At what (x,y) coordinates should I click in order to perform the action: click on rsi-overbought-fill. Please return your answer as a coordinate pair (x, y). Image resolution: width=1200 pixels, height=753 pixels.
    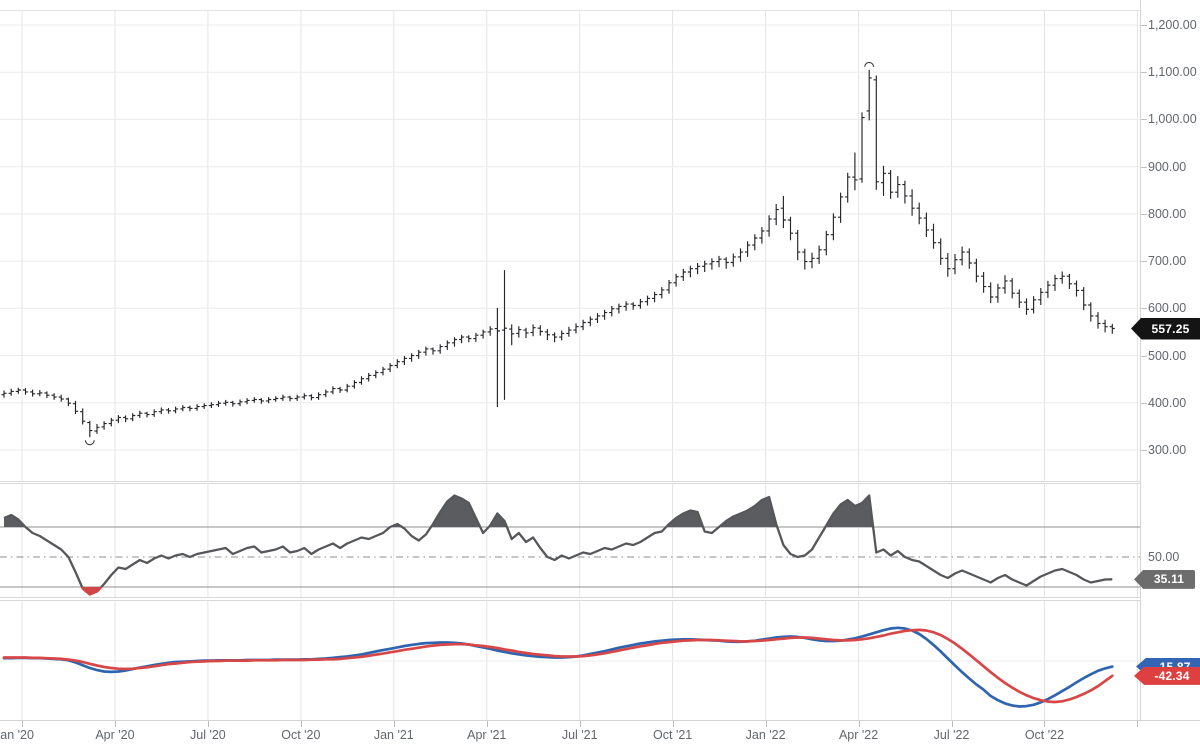
    Looking at the image, I should click on (558, 511).